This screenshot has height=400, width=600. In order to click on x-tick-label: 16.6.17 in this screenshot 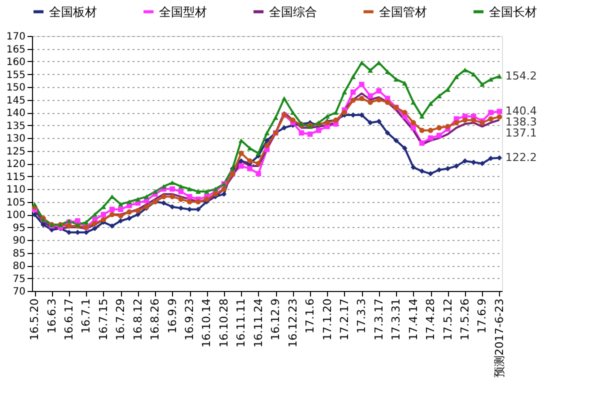, I will do `click(69, 319)`.